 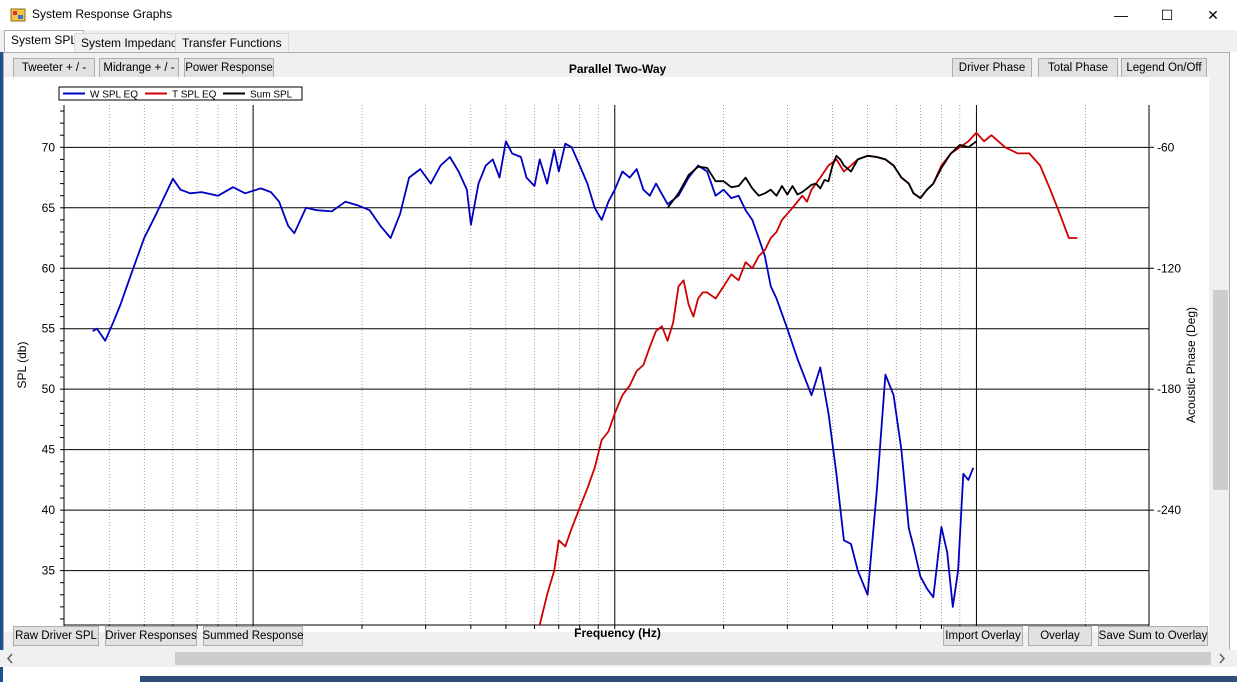 I want to click on y-tick-label: 40, so click(x=49, y=510).